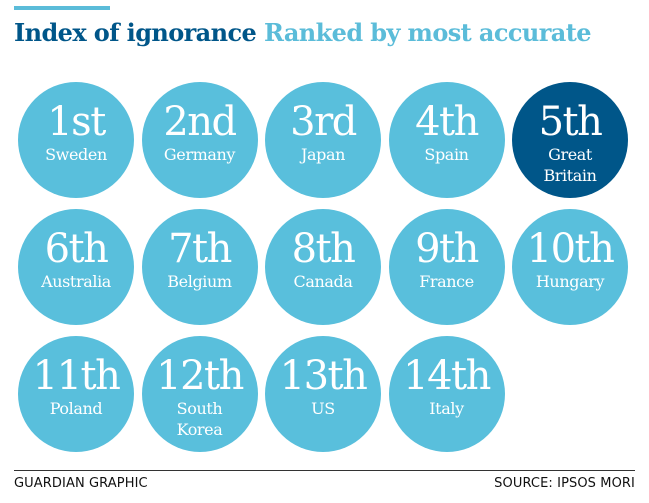 Image resolution: width=649 pixels, height=503 pixels. I want to click on country-label: Poland, so click(76, 408).